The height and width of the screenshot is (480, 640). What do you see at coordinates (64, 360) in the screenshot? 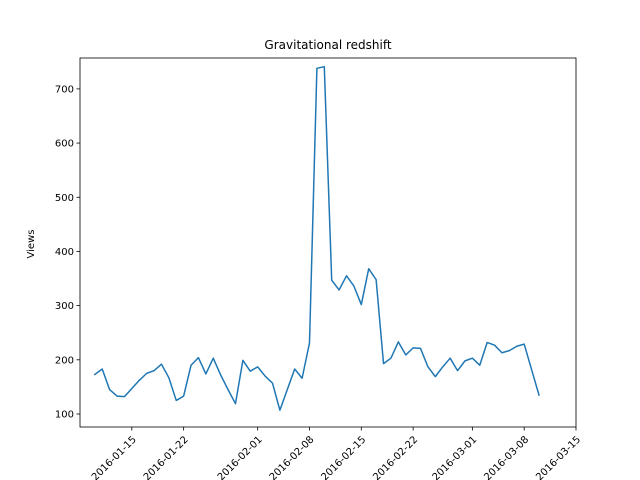
I see `y-tick-label: 200` at bounding box center [64, 360].